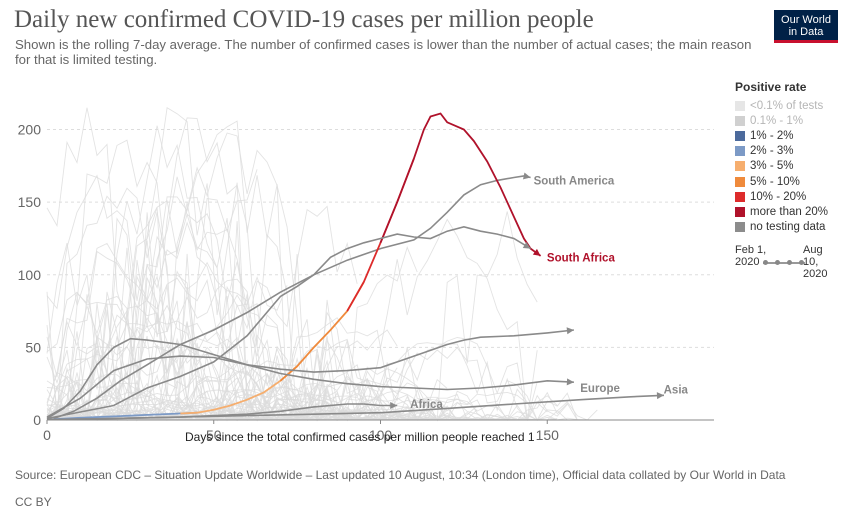 The width and height of the screenshot is (850, 521). I want to click on legend-item: 10% - 20%, so click(781, 196).